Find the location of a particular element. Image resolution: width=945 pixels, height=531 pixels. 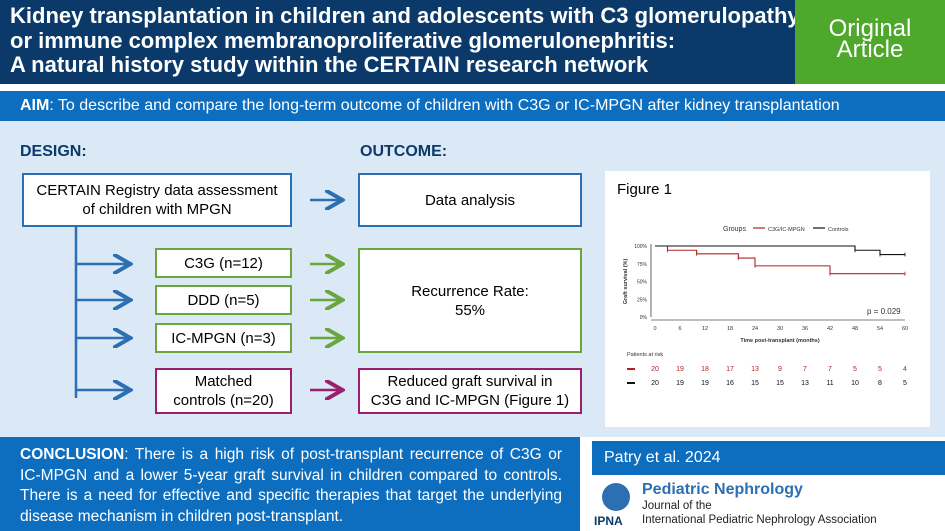

risk-cell-1-3: 16 is located at coordinates (730, 383).